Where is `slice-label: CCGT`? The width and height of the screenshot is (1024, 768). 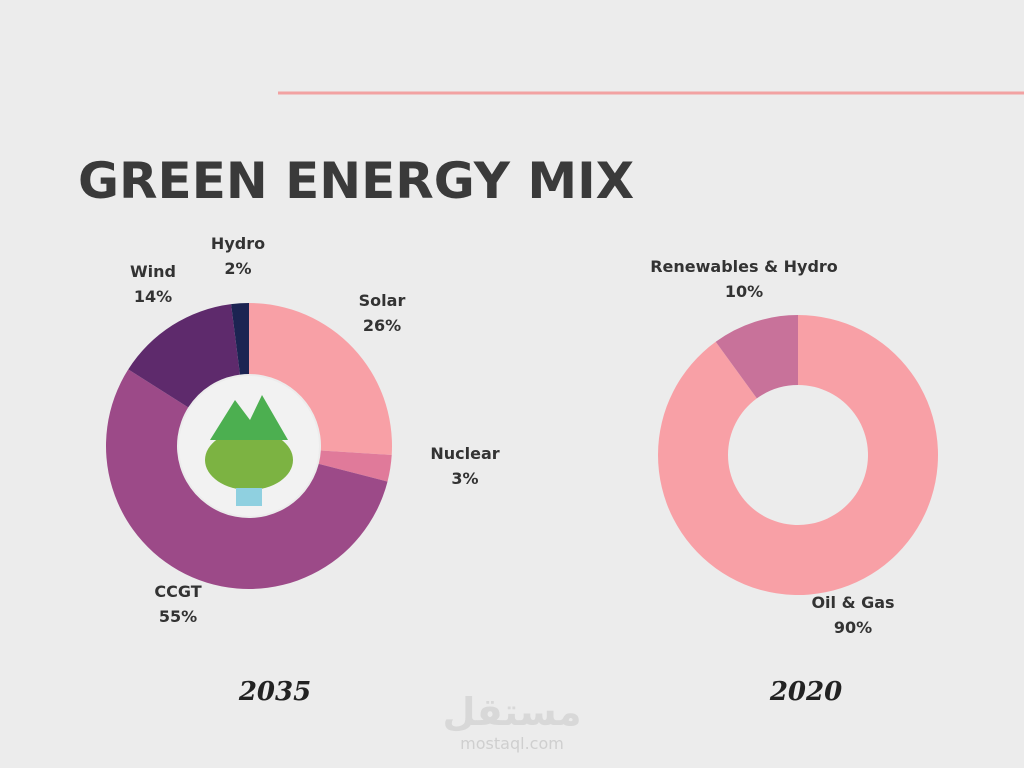 slice-label: CCGT is located at coordinates (177, 591).